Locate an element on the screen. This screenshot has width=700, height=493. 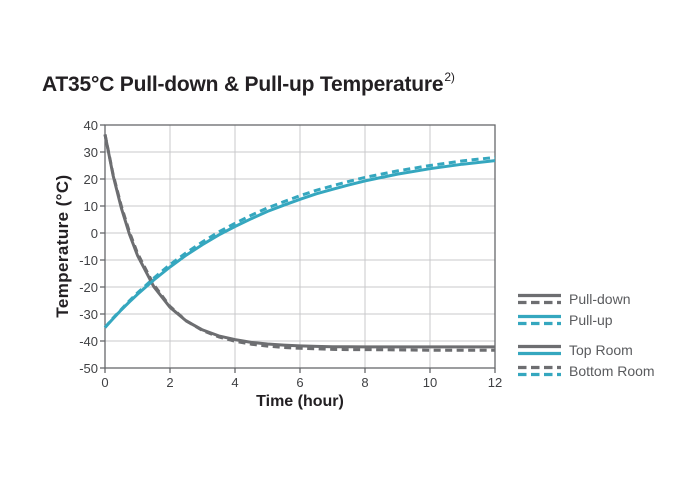
legend-item-pull-down: Pull-down is located at coordinates (586, 298).